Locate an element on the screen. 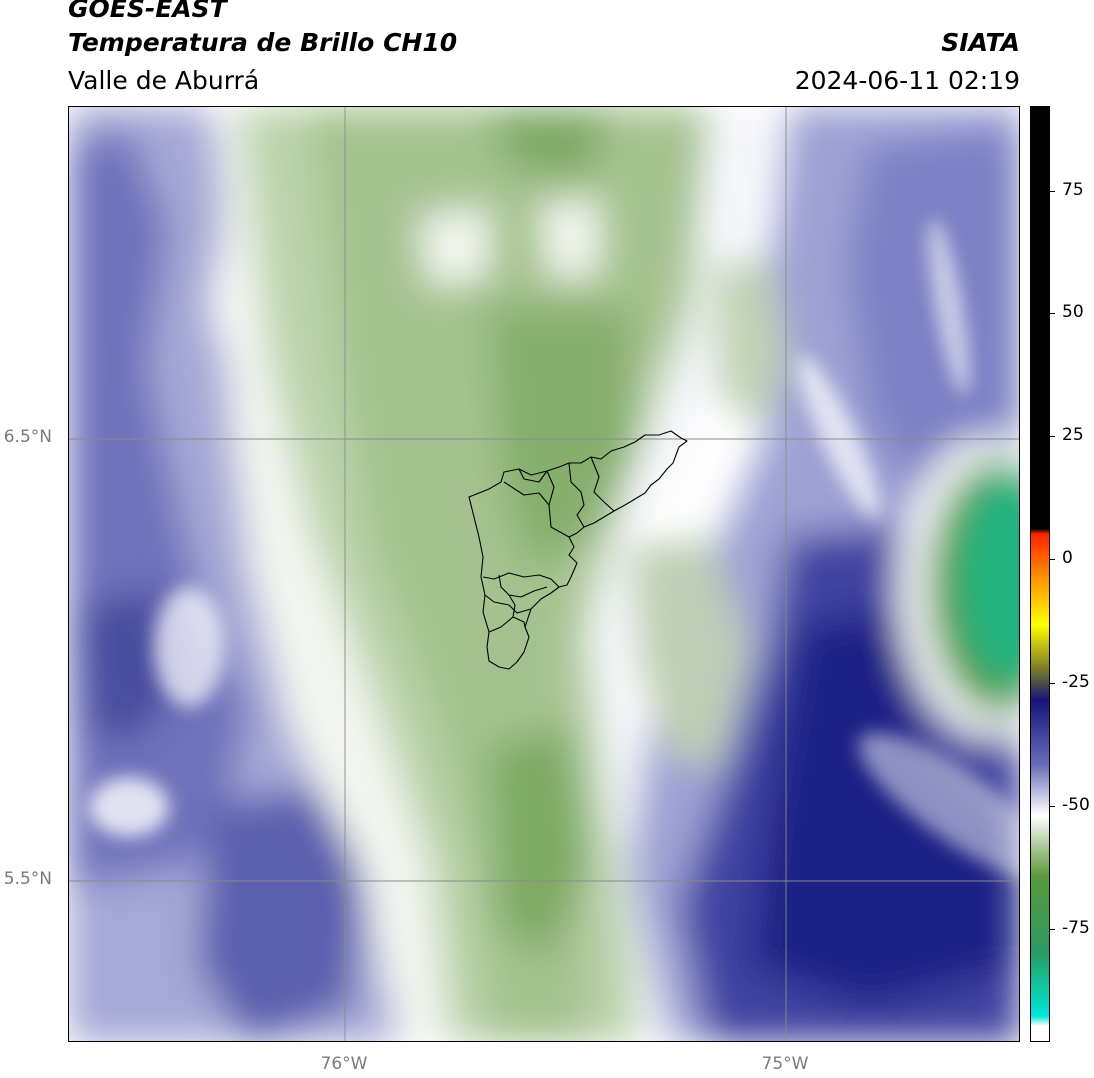 The width and height of the screenshot is (1094, 1078). lat-label-6.5: 6.5°N is located at coordinates (27, 437).